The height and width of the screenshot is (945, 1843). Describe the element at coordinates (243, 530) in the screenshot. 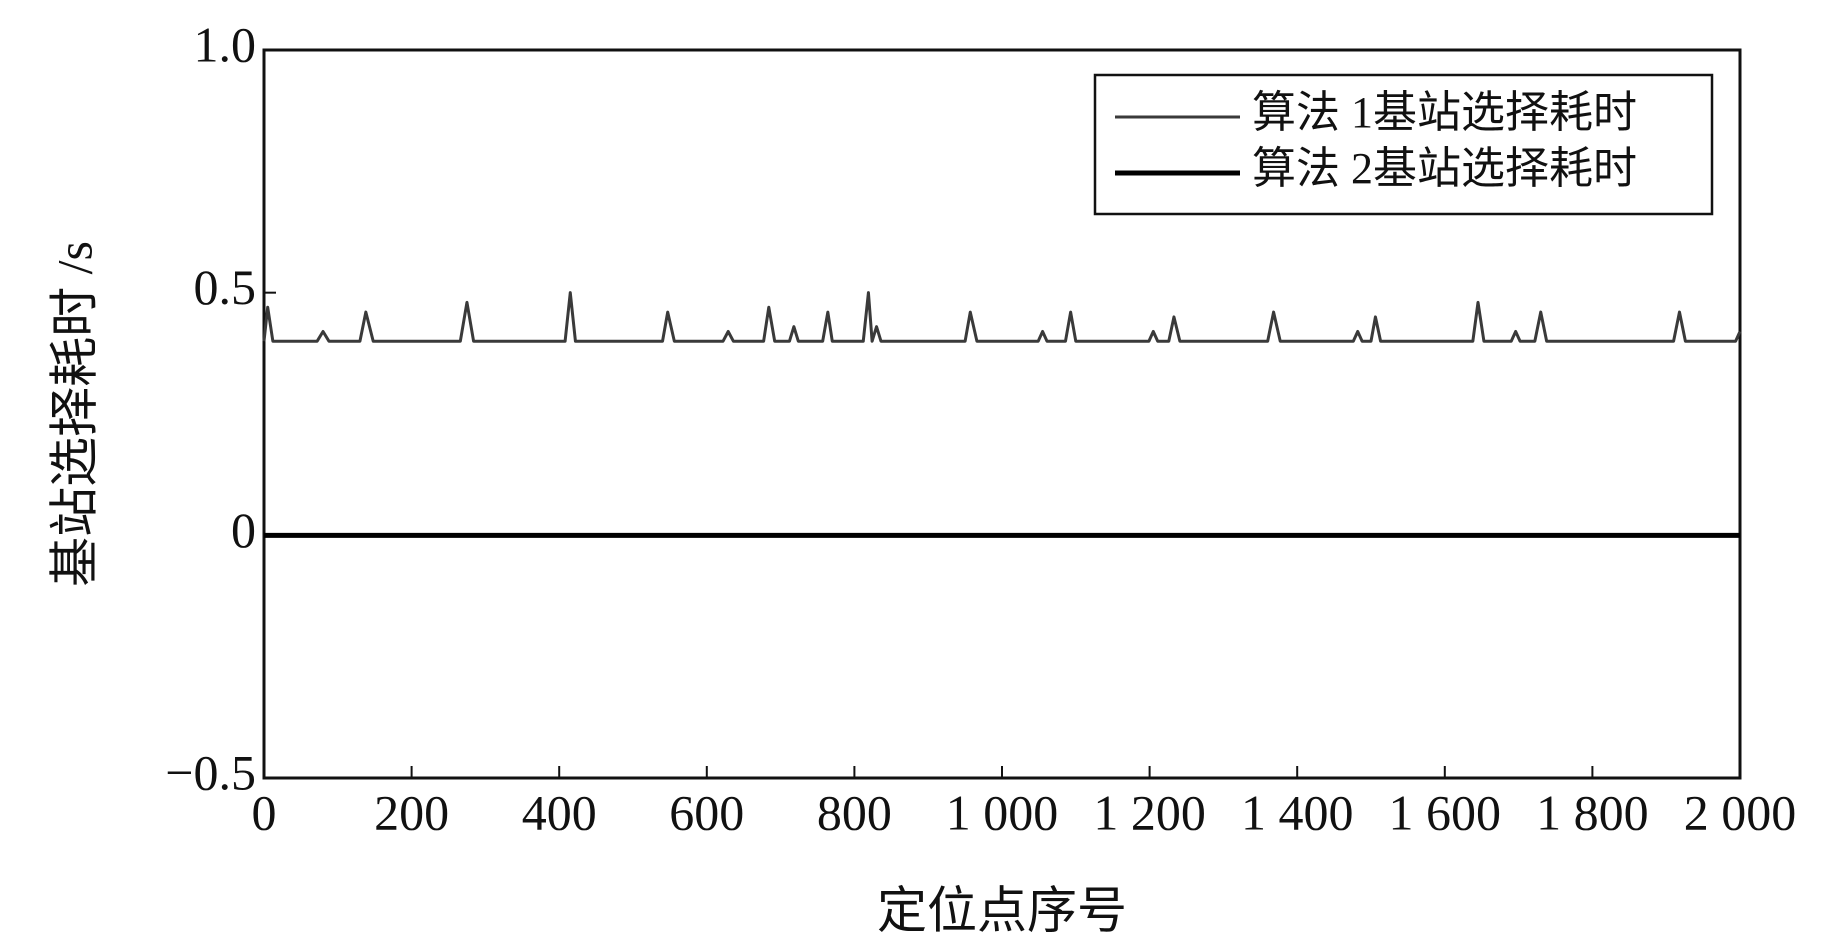

I see `y-tick-label: 0` at that location.